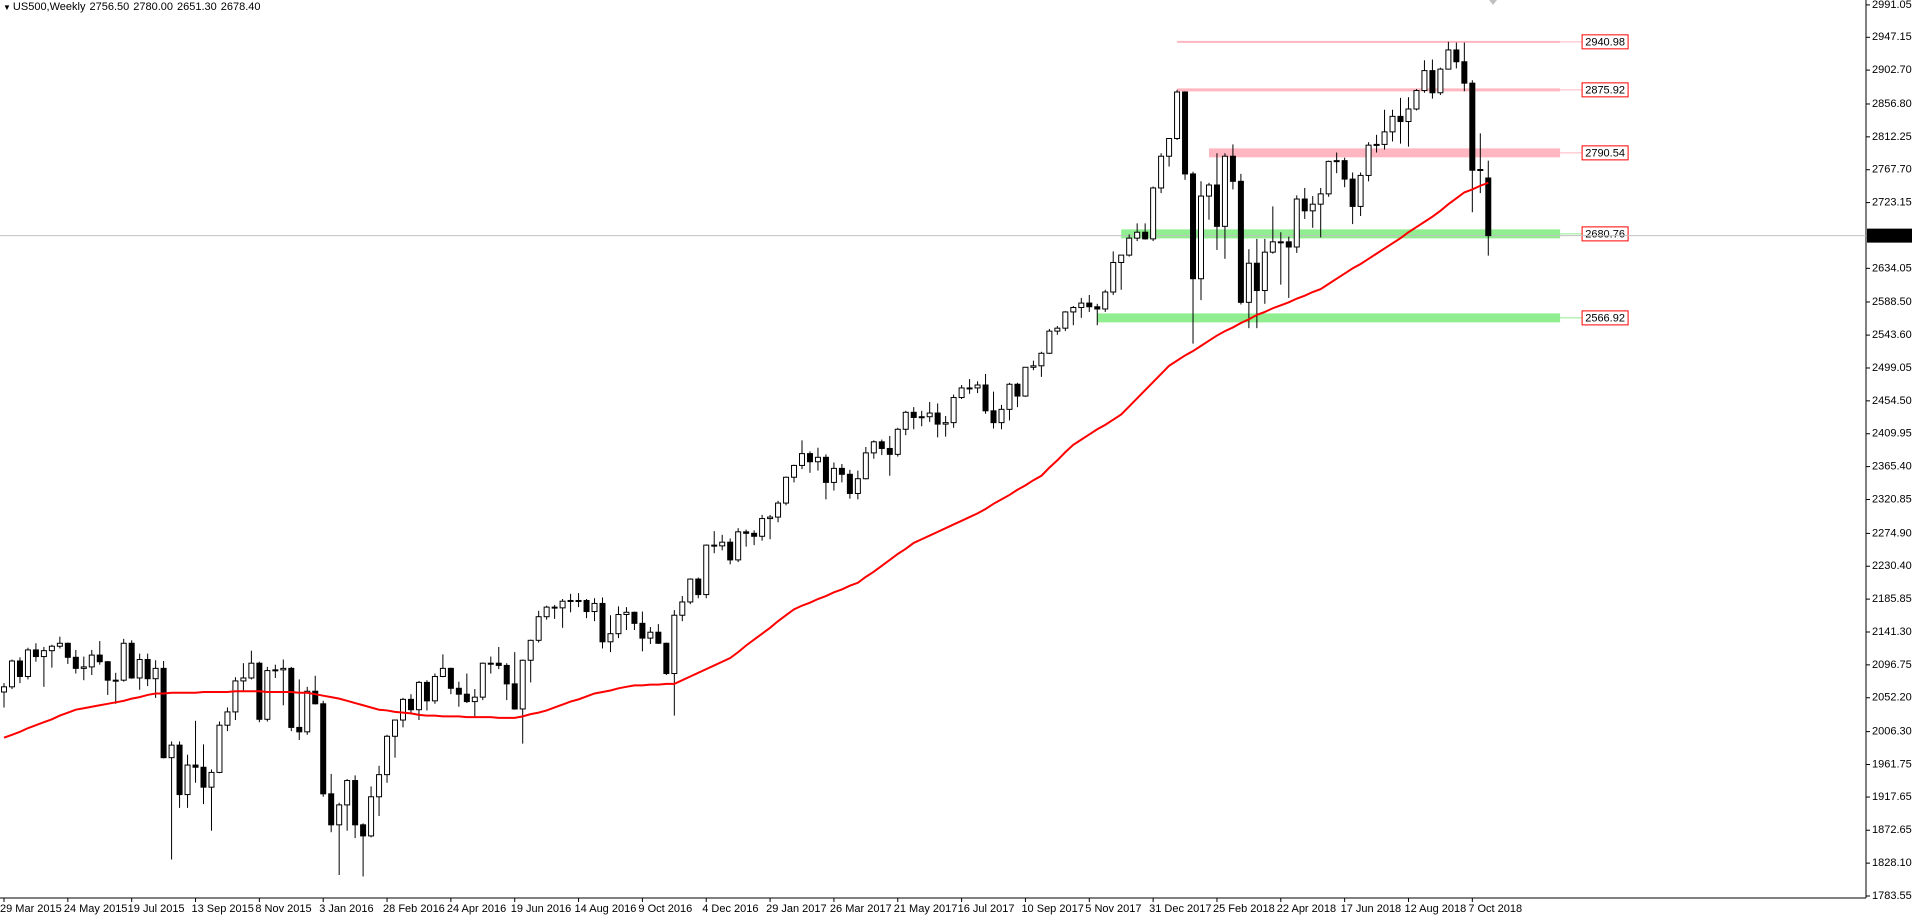  I want to click on y-tick-label: 2454.50, so click(1892, 401).